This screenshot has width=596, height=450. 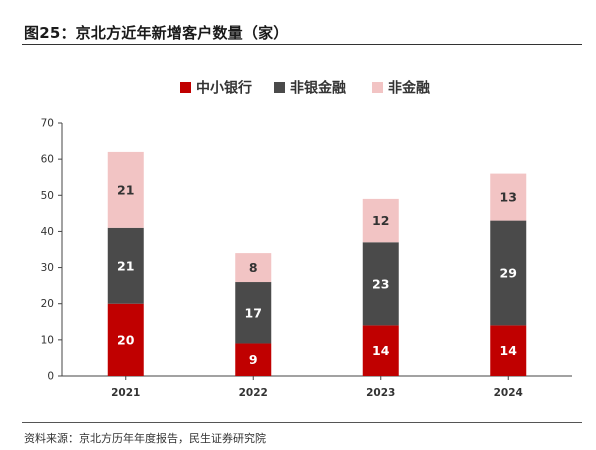 I want to click on data-label-2021-series-3: 21, so click(x=125, y=189).